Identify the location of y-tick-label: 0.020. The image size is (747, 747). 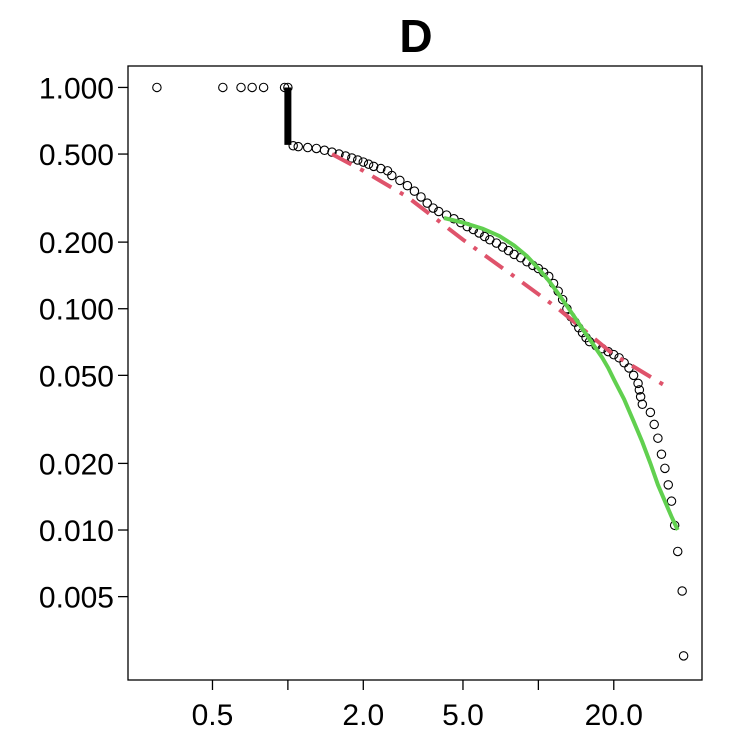
(76, 464).